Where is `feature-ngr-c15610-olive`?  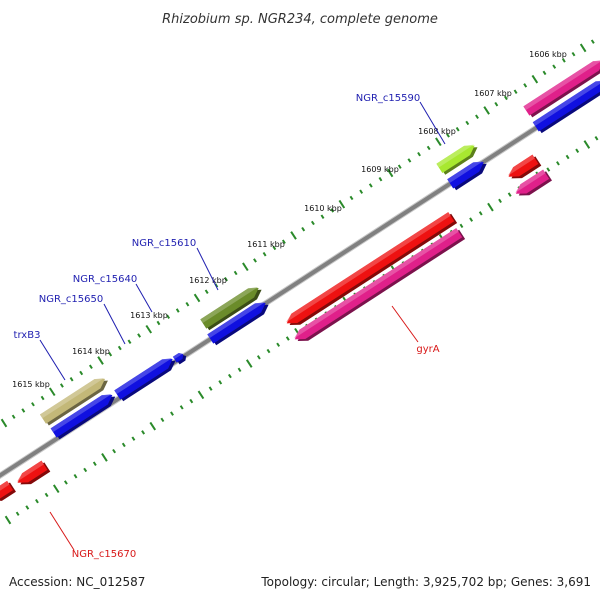 feature-ngr-c15610-olive is located at coordinates (232, 307).